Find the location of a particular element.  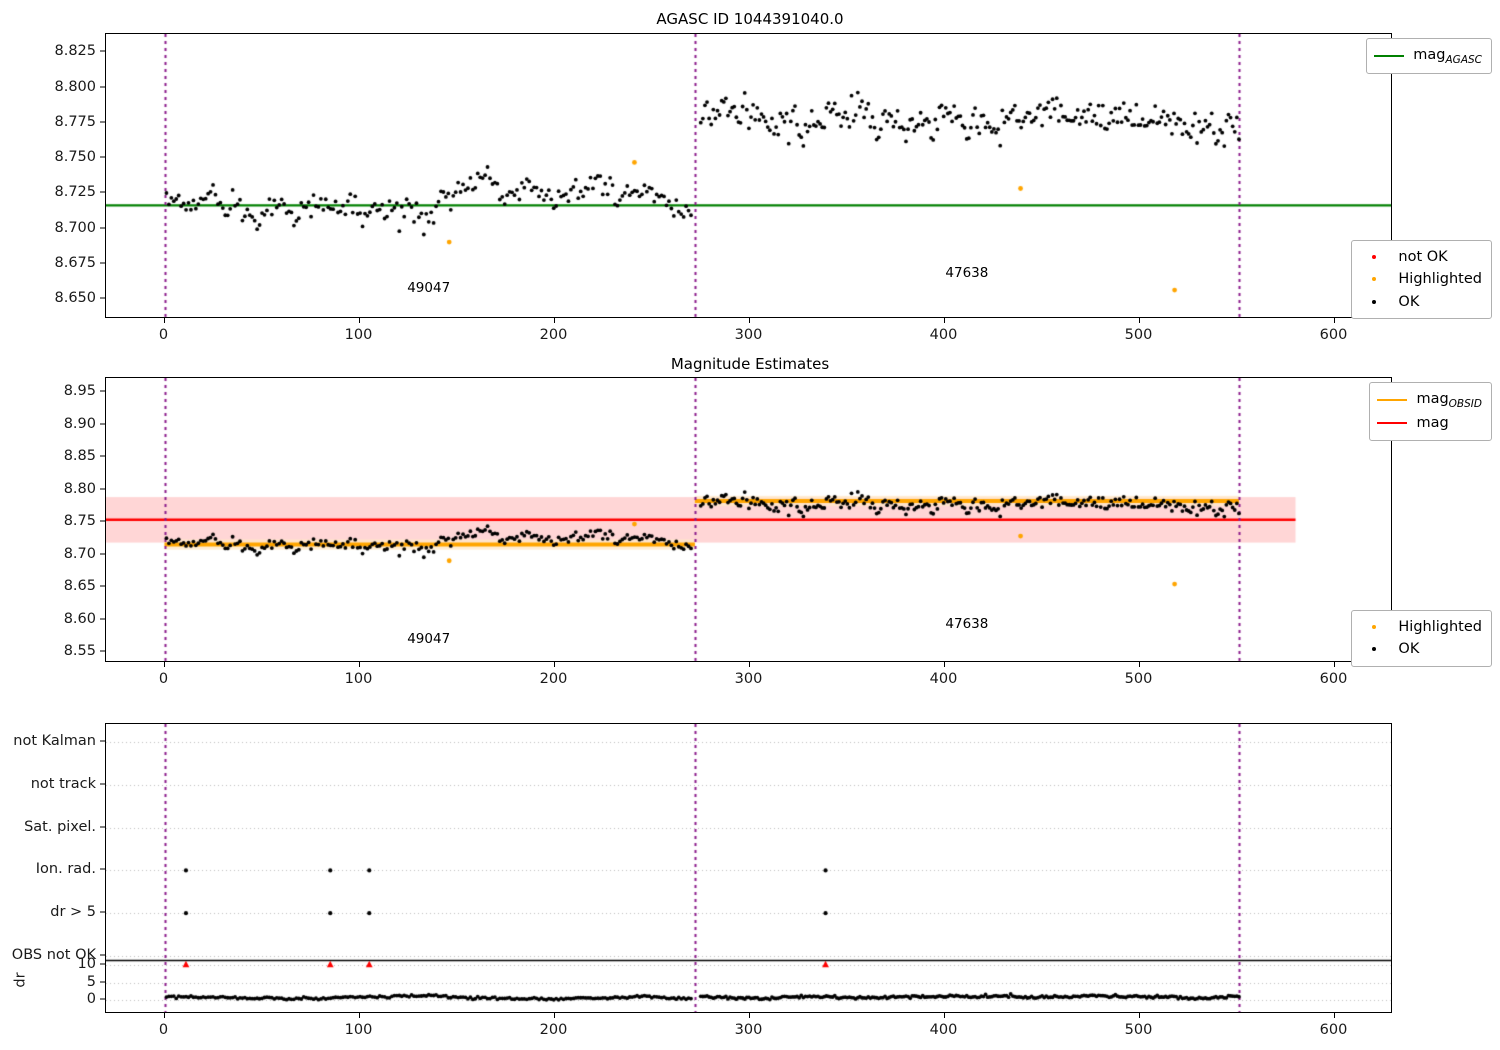

red-line-icon is located at coordinates (1392, 423).